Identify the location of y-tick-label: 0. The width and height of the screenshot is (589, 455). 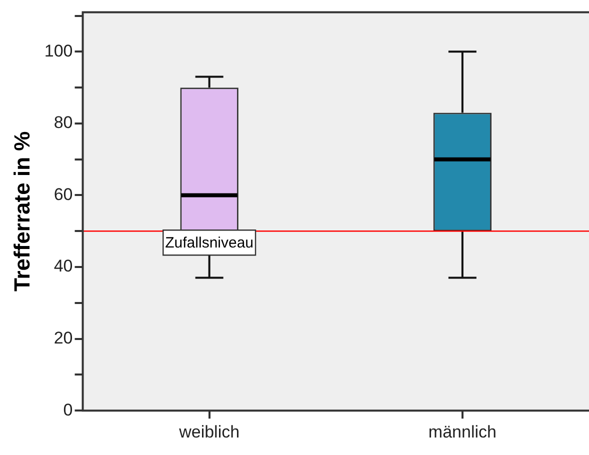
(68, 410).